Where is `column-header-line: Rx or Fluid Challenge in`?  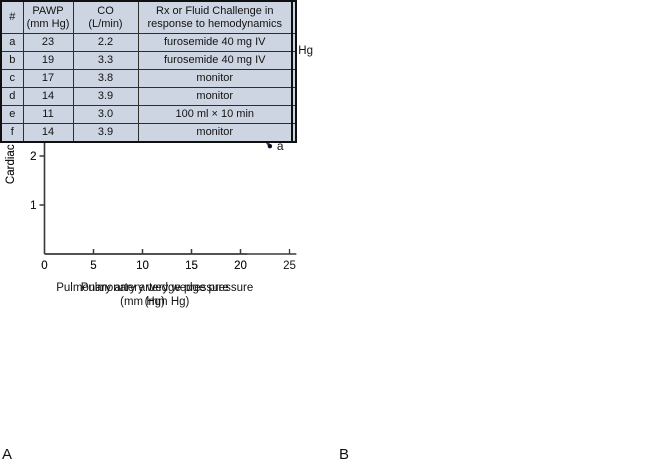 column-header-line: Rx or Fluid Challenge in is located at coordinates (215, 11).